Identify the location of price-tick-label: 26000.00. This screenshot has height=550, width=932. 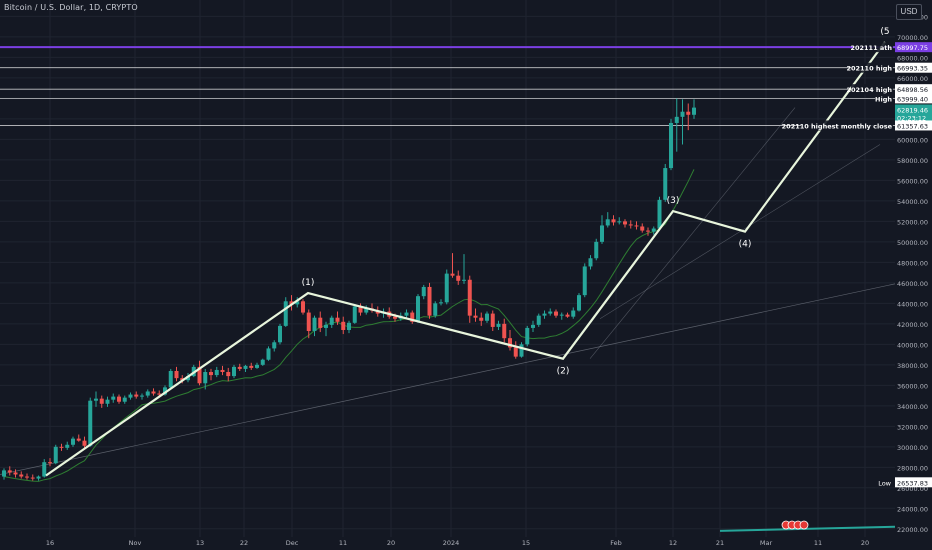
(912, 489).